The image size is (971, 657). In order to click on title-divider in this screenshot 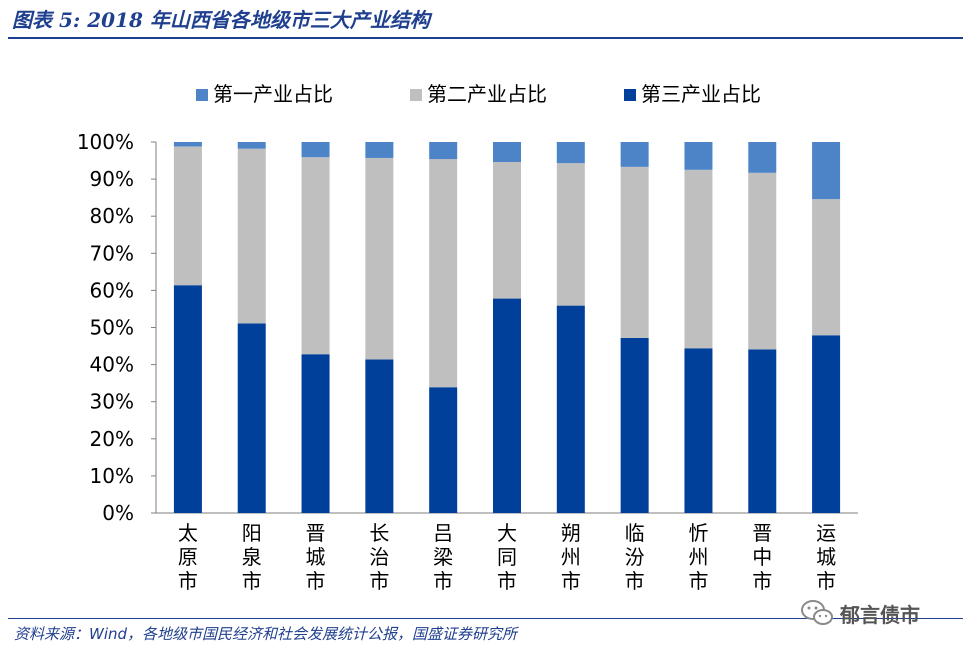, I will do `click(485, 38)`.